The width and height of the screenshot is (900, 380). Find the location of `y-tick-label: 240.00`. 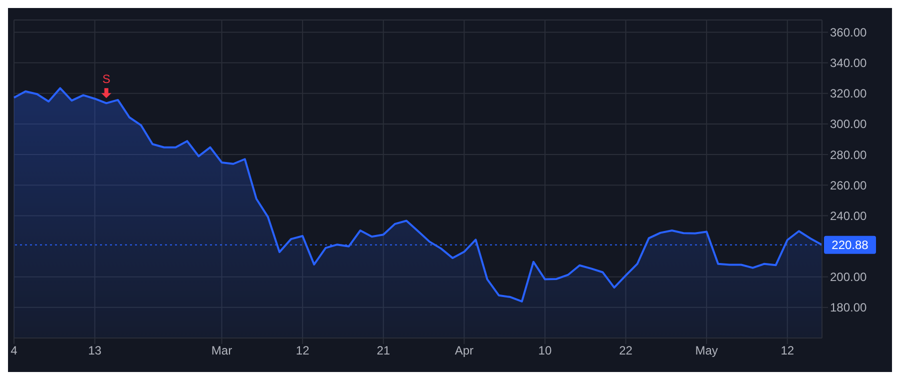

y-tick-label: 240.00 is located at coordinates (849, 215).